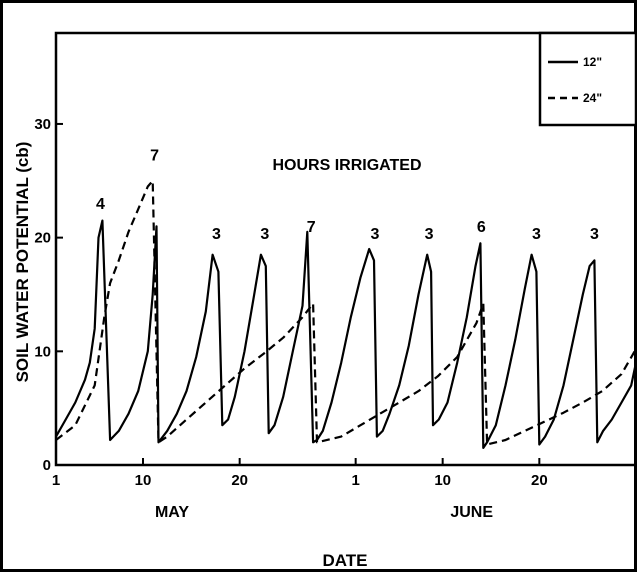 The height and width of the screenshot is (577, 637). What do you see at coordinates (471, 512) in the screenshot?
I see `month-label: JUNE` at bounding box center [471, 512].